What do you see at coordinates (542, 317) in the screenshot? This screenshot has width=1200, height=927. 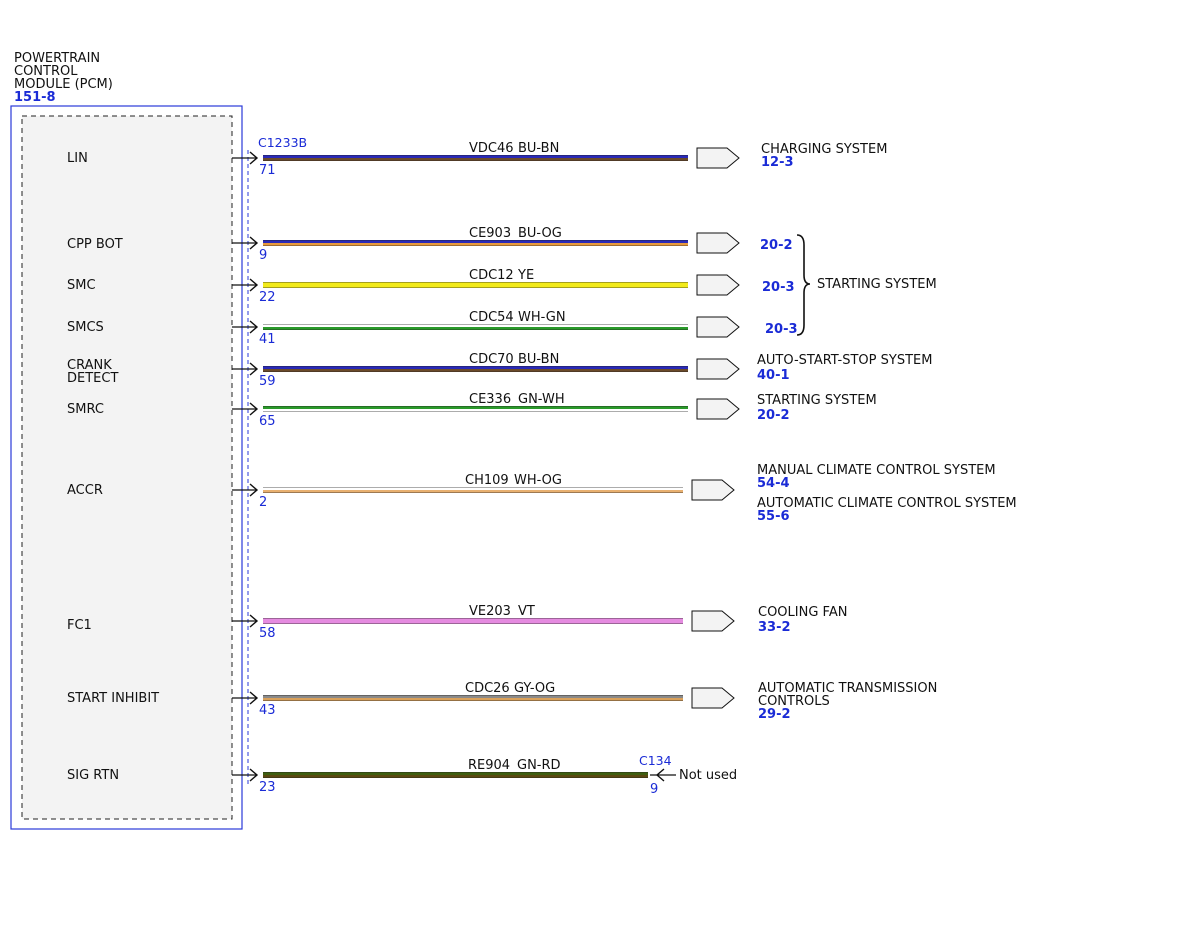 I see `circuit-color-smcs: WH-GN` at bounding box center [542, 317].